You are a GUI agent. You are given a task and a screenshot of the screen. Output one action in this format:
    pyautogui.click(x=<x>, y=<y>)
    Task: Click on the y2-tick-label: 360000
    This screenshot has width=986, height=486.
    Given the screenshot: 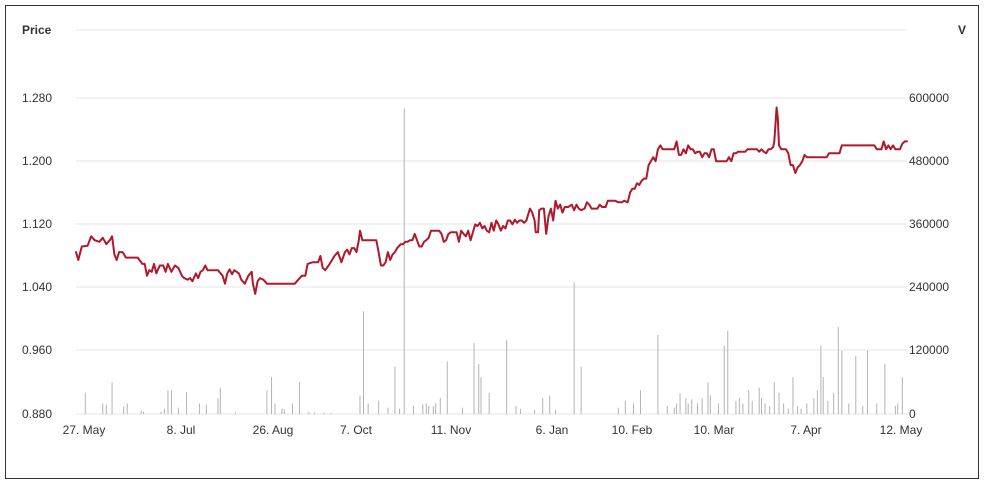 What is the action you would take?
    pyautogui.click(x=929, y=224)
    